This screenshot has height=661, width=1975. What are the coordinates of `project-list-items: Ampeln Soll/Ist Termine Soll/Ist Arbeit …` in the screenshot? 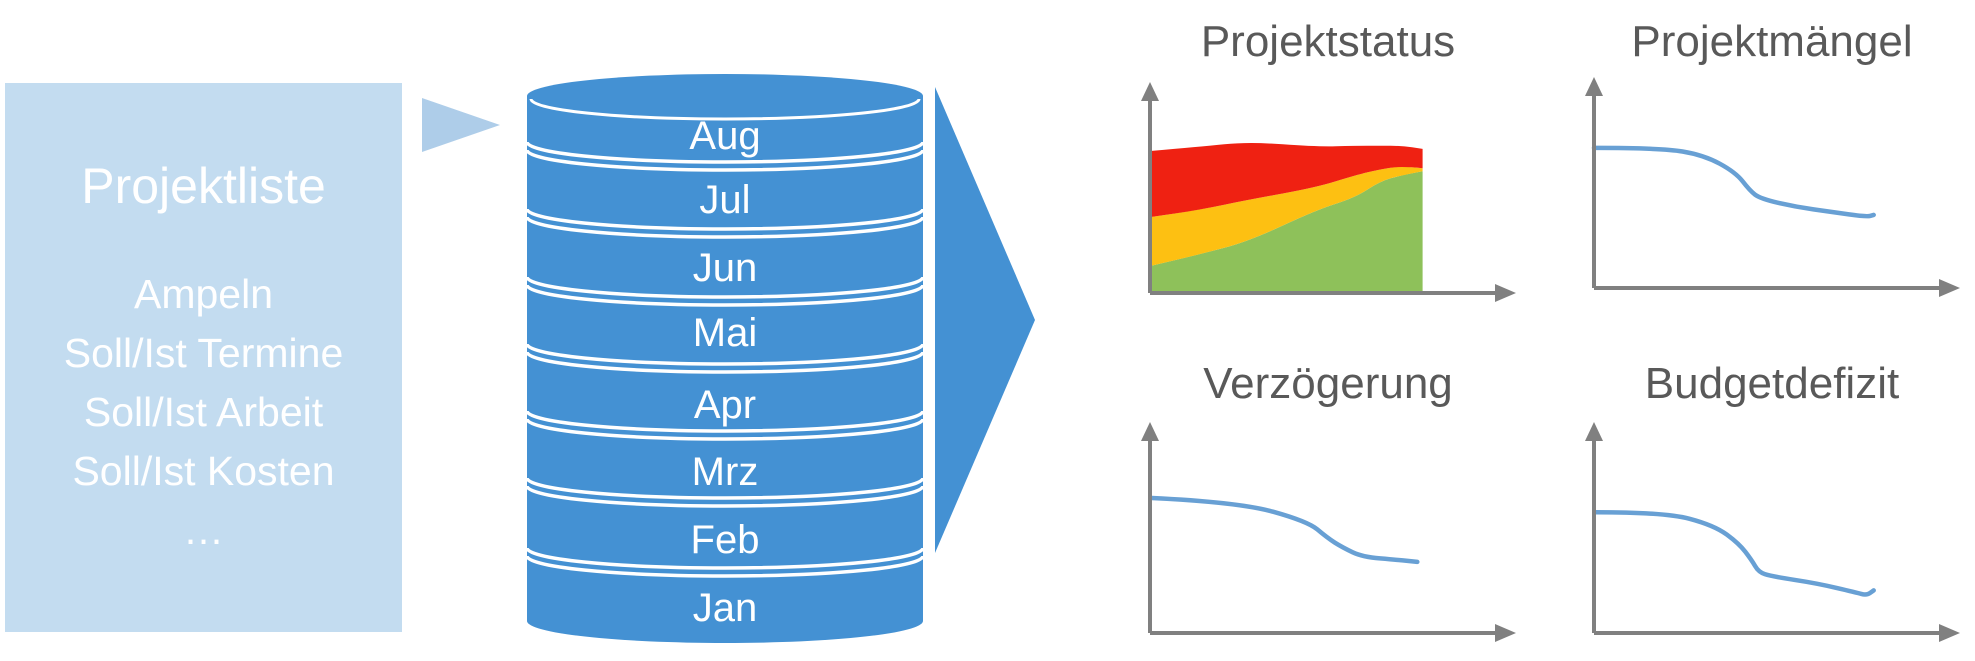 It's located at (203, 412).